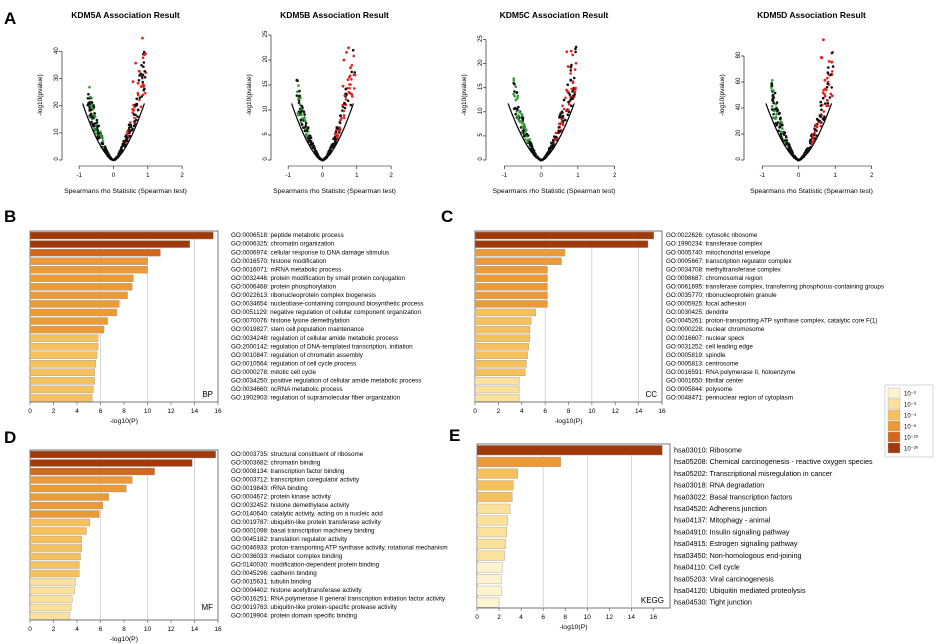 This screenshot has width=941, height=644. Describe the element at coordinates (77, 629) in the screenshot. I see `x-tick-label: 4` at that location.